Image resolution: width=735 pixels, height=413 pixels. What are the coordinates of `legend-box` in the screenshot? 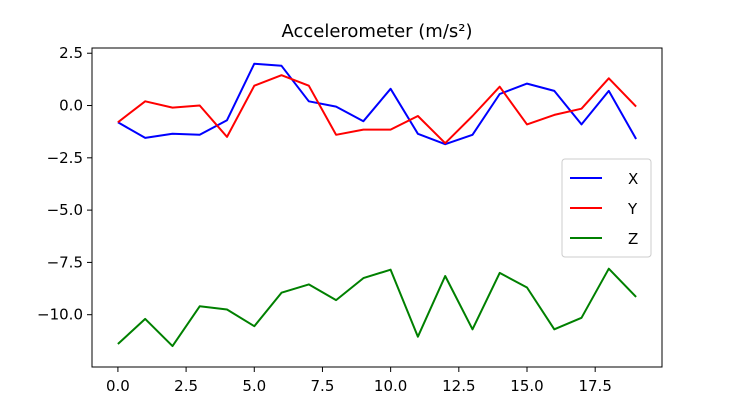 It's located at (606, 208).